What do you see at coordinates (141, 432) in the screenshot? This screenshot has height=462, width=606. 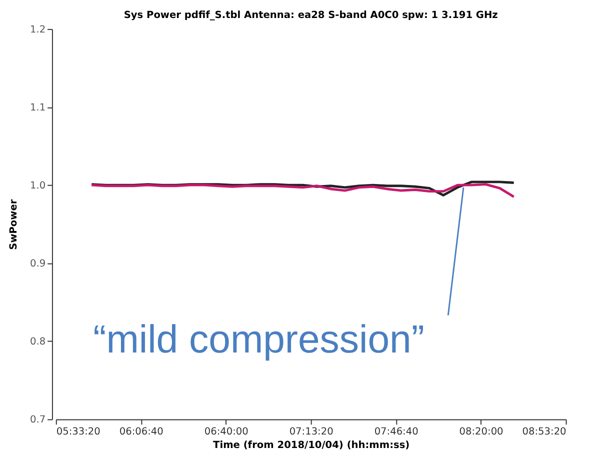 I see `x-tick-label: 06:06:40` at bounding box center [141, 432].